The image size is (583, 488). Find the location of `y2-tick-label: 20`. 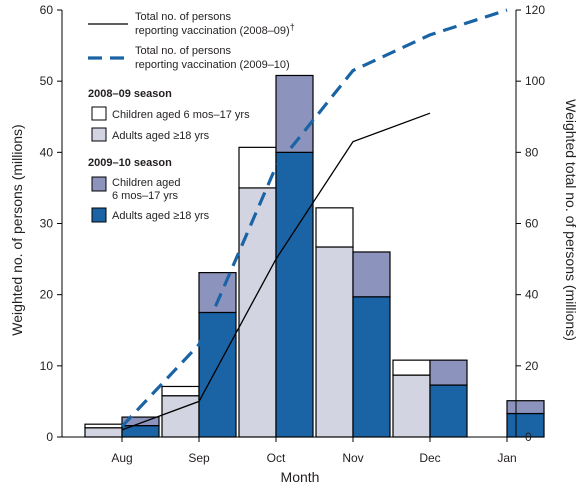

y2-tick-label: 20 is located at coordinates (532, 366).